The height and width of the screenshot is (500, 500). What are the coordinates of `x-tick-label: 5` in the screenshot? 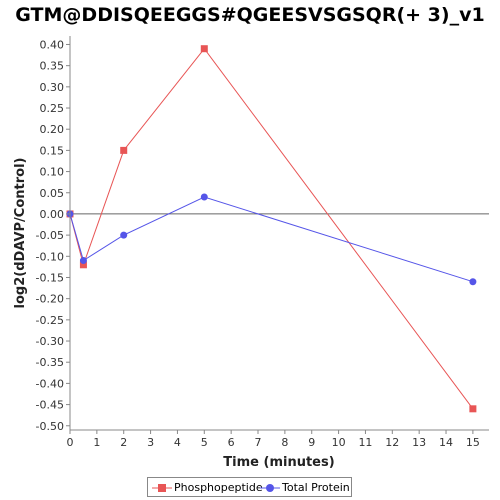 It's located at (204, 442).